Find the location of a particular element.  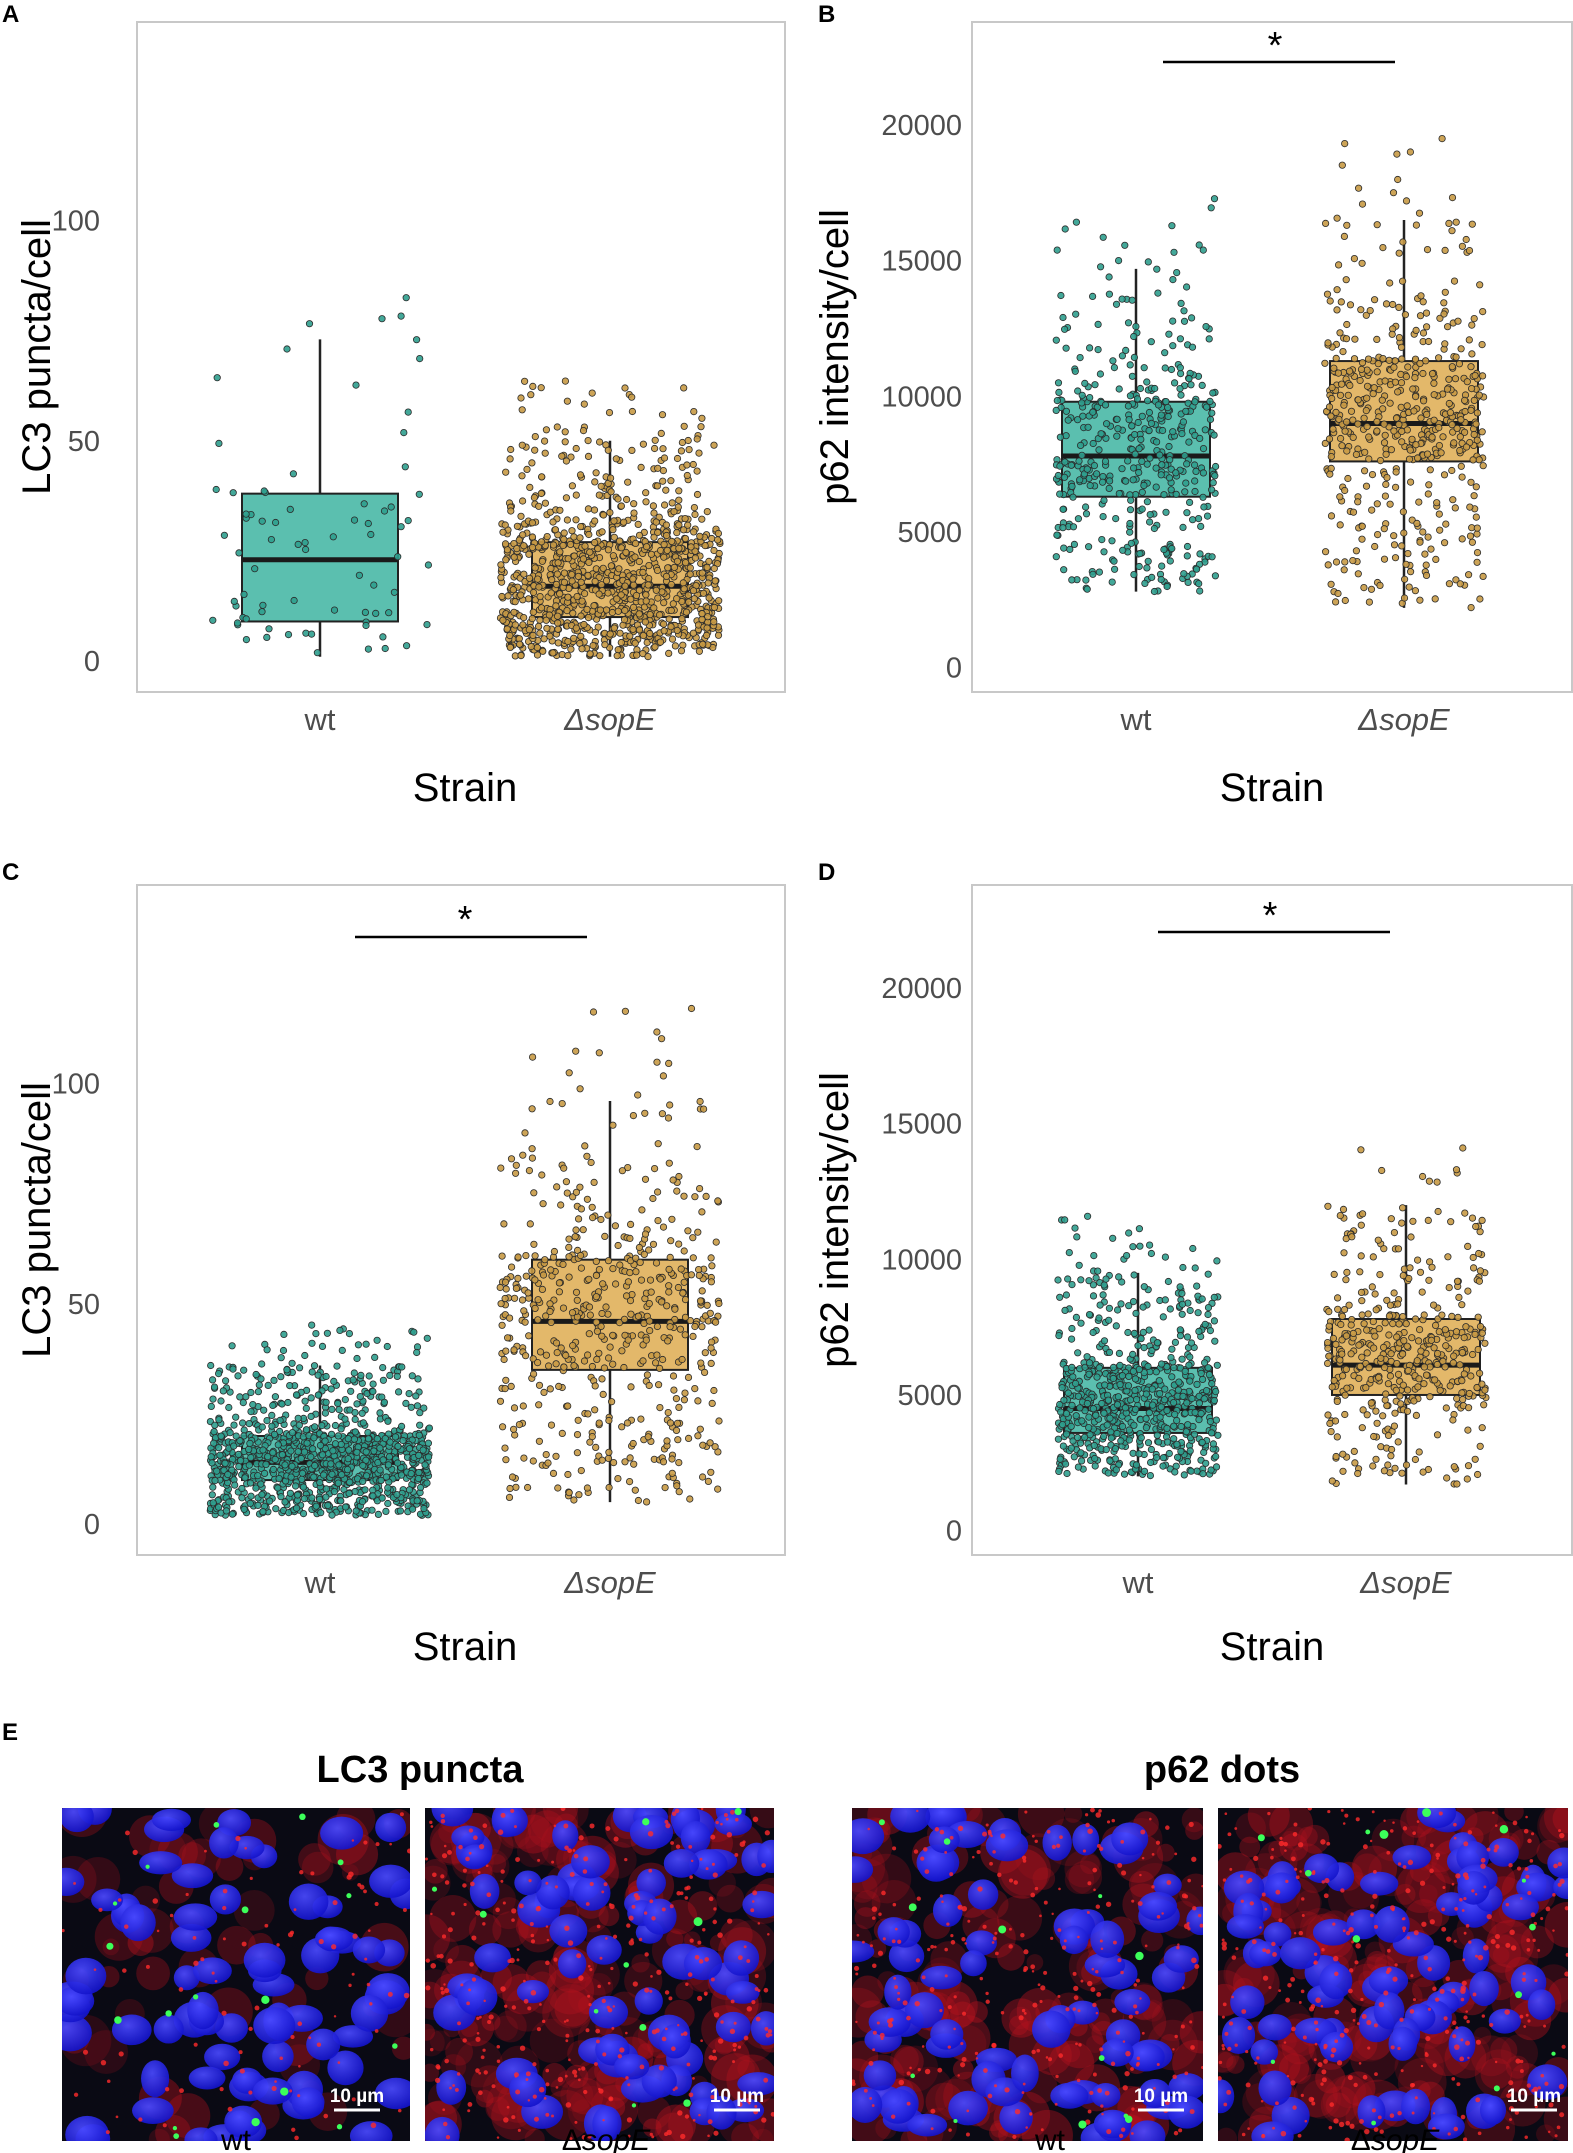

y-tick-label: 15000 is located at coordinates (921, 262).